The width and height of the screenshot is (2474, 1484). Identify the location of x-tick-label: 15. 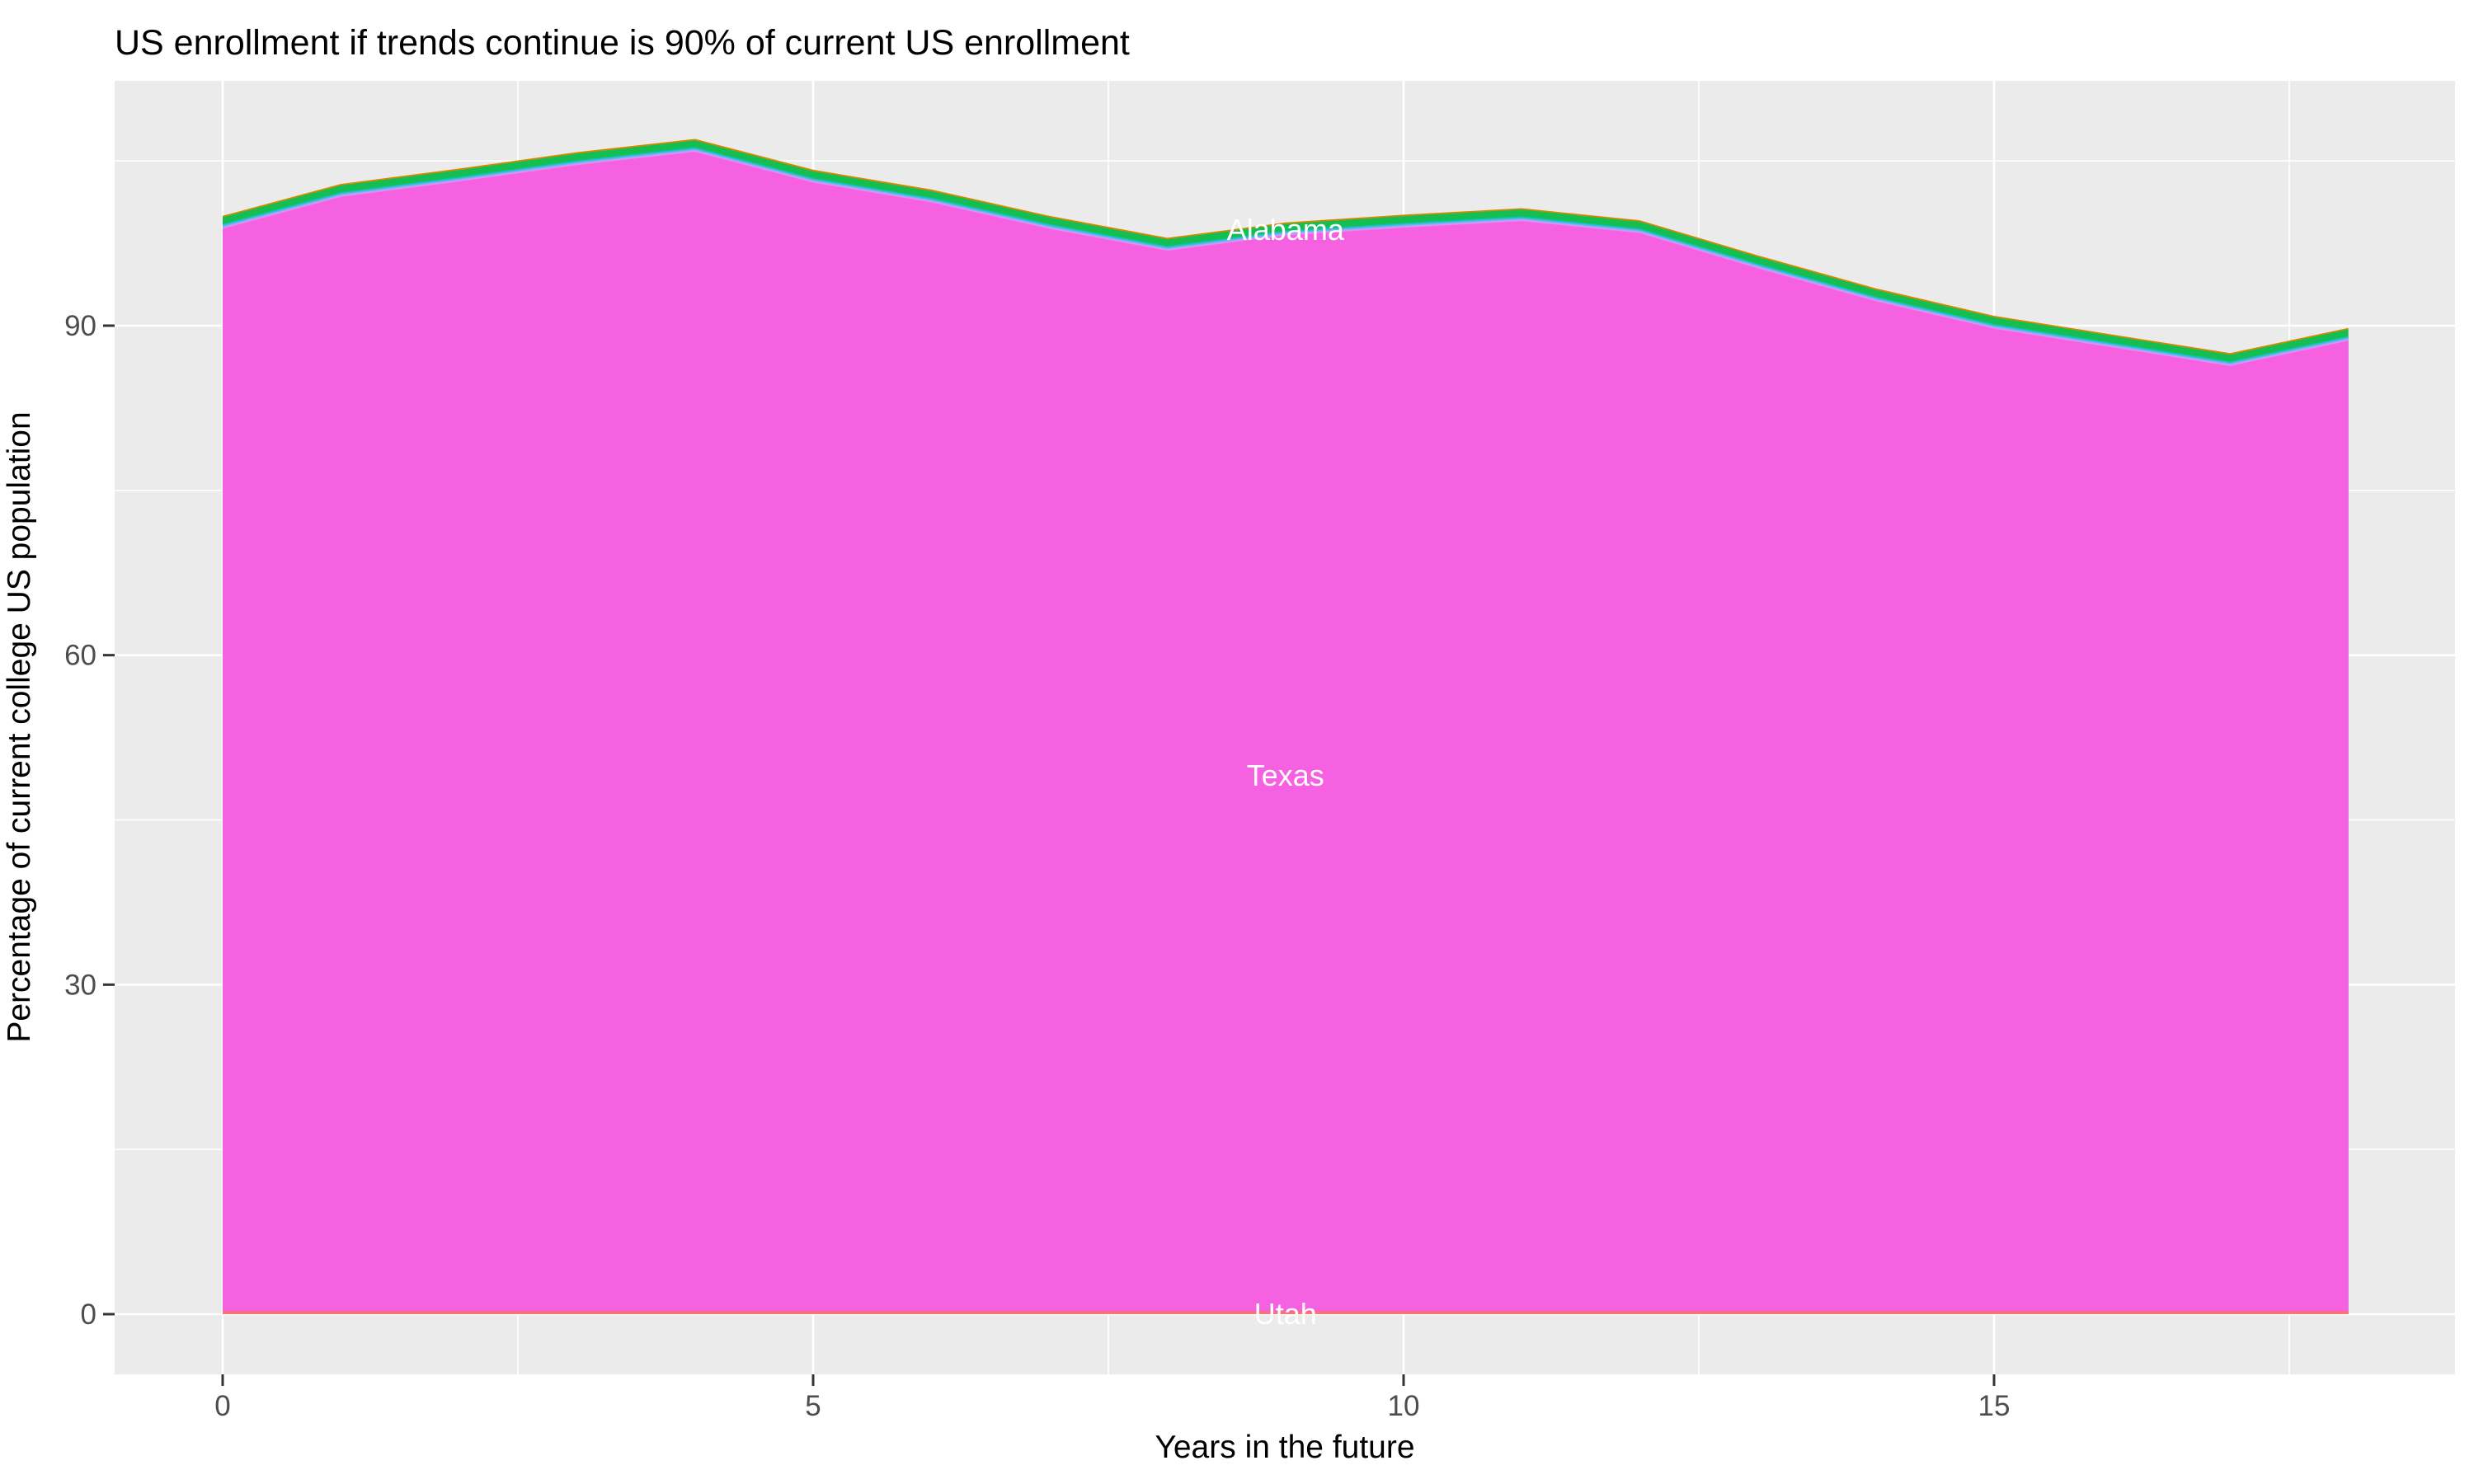
(1994, 1406).